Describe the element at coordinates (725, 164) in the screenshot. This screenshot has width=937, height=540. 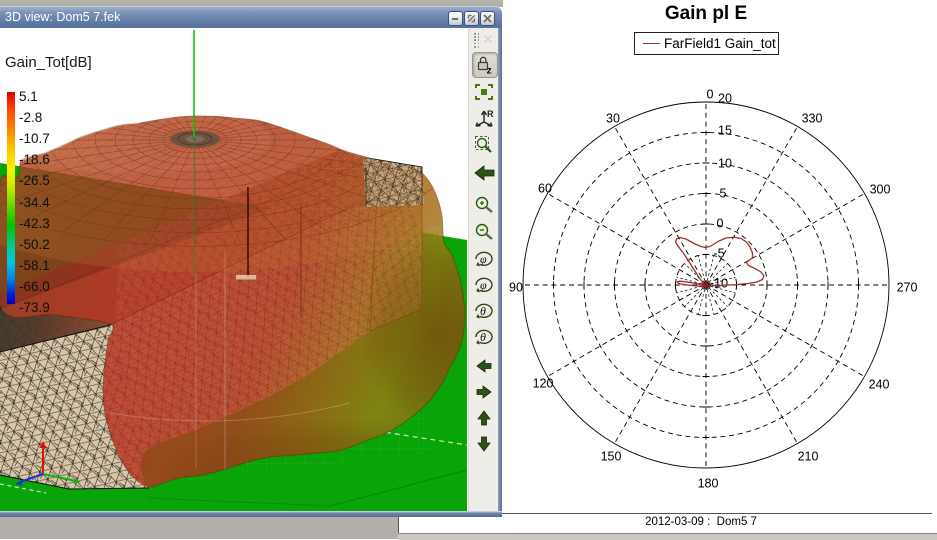
I see `svg-text: 10` at that location.